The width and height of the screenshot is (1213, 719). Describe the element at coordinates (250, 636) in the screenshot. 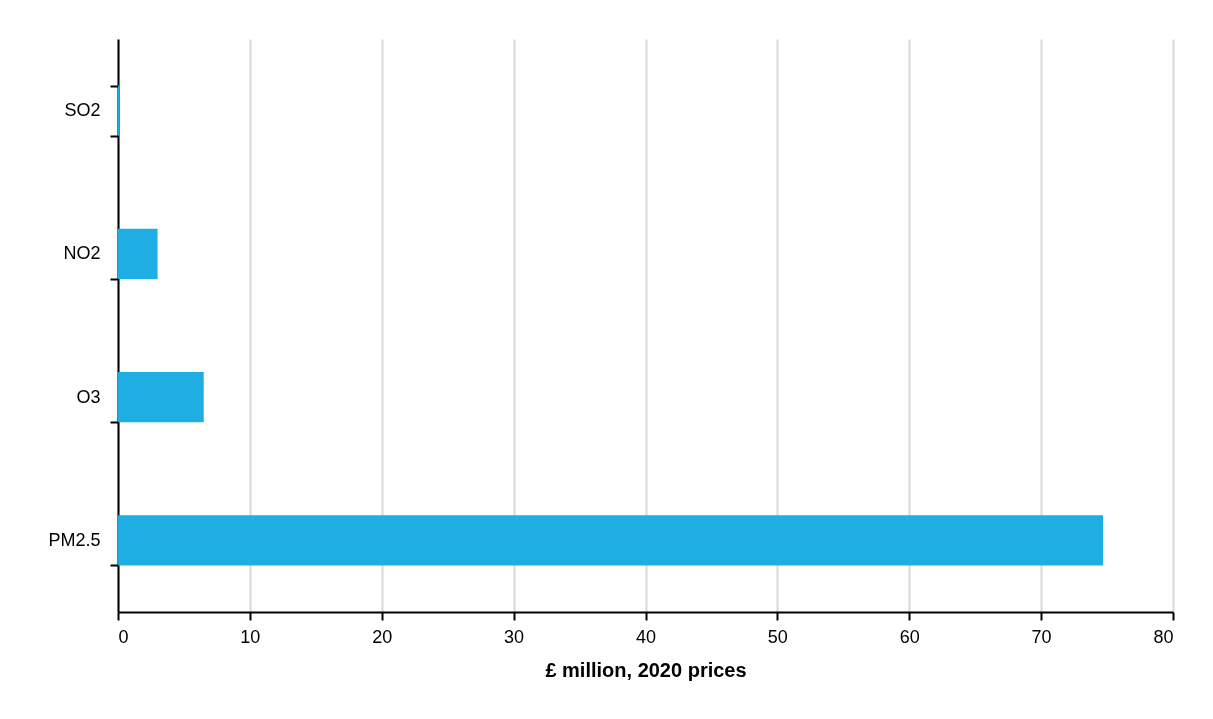

I see `x-tick-label: 10` at that location.